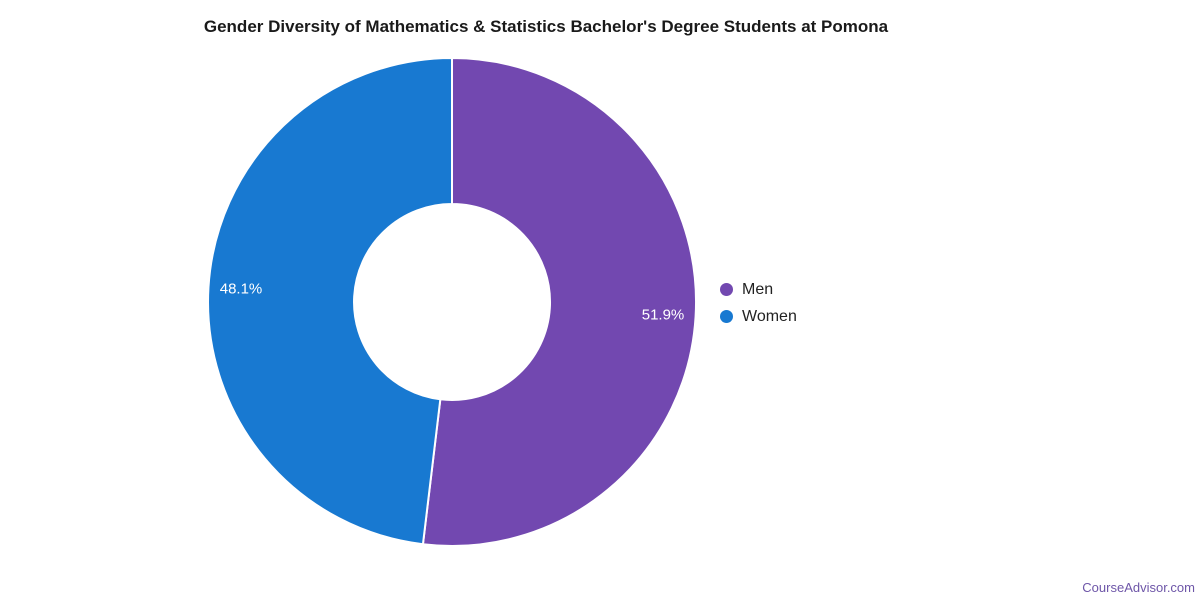  Describe the element at coordinates (241, 289) in the screenshot. I see `slice-label-women: 48.1%` at that location.